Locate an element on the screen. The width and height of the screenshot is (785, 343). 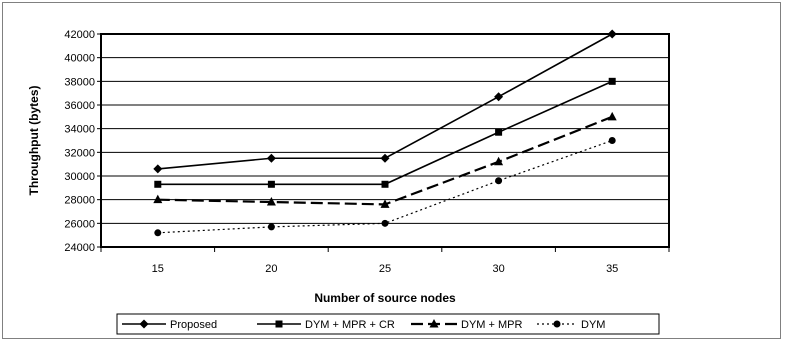
x-axis-title: Number of source nodes is located at coordinates (385, 298).